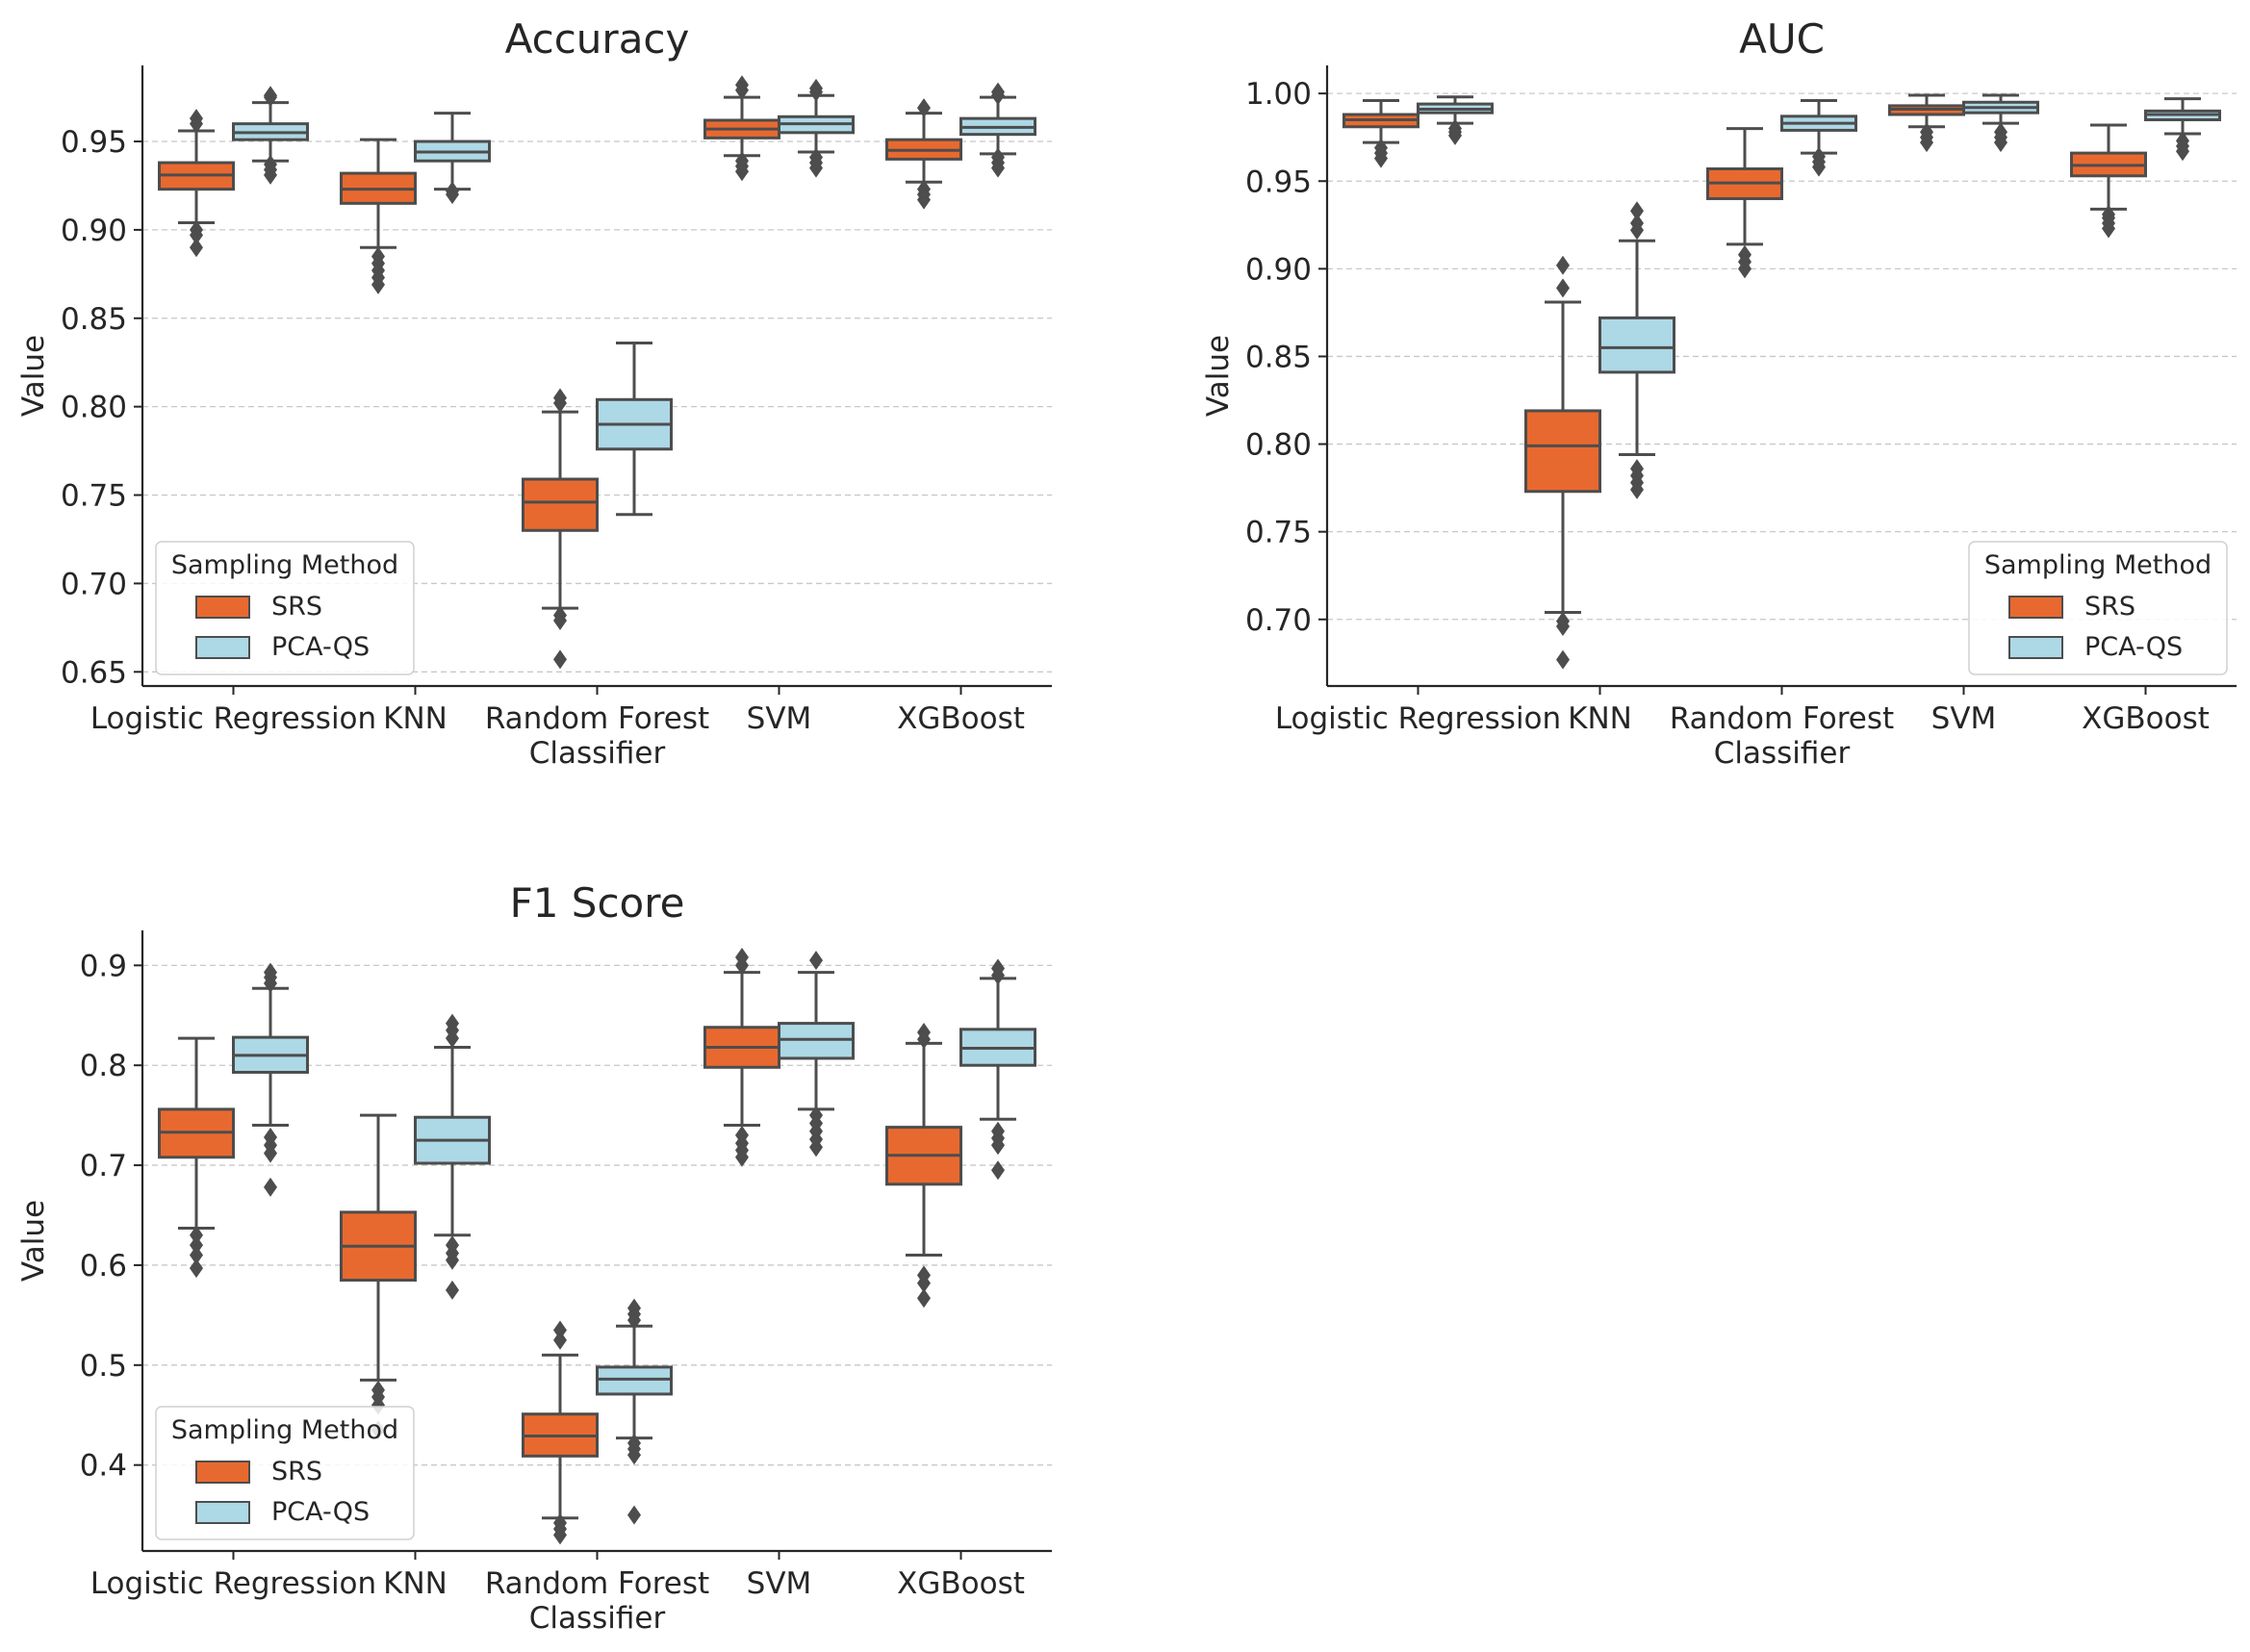  I want to click on y-tick-label: 0.95, so click(94, 142).